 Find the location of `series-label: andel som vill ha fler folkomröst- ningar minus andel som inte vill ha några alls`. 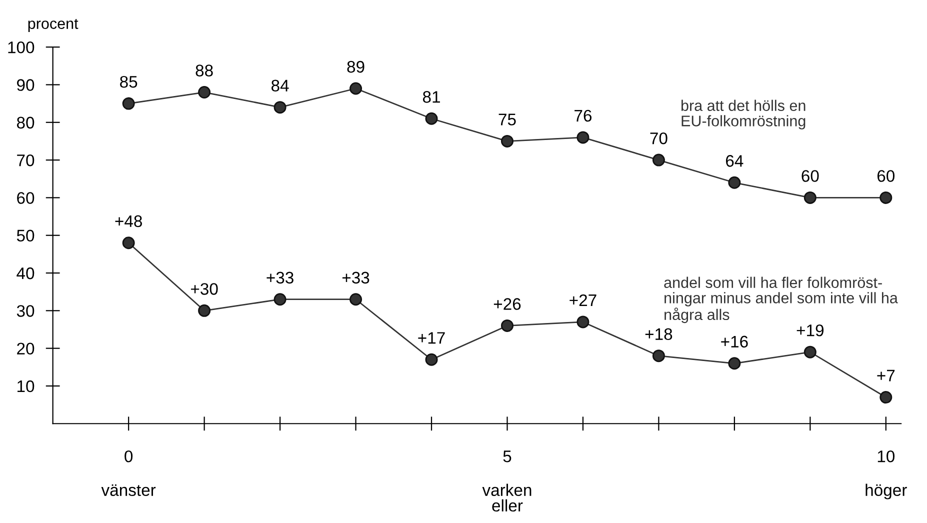

series-label: andel som vill ha fler folkomröst- ningar minus andel som inte vill ha några alls is located at coordinates (781, 300).